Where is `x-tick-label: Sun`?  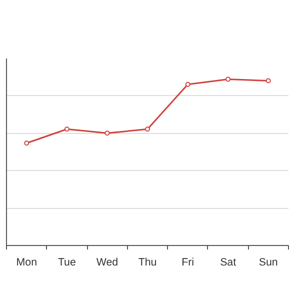 x-tick-label: Sun is located at coordinates (268, 262).